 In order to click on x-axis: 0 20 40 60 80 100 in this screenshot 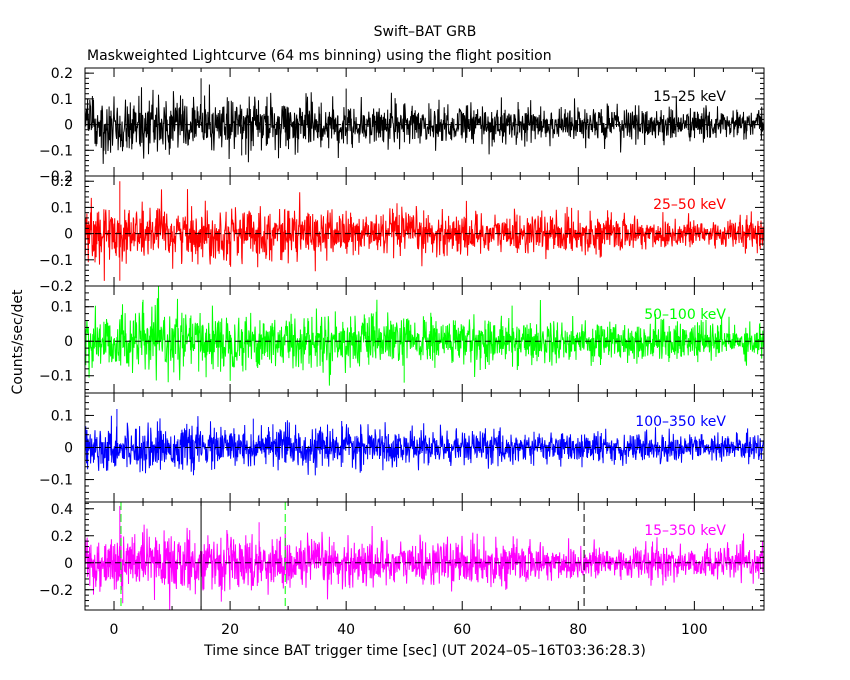, I will do `click(409, 630)`.